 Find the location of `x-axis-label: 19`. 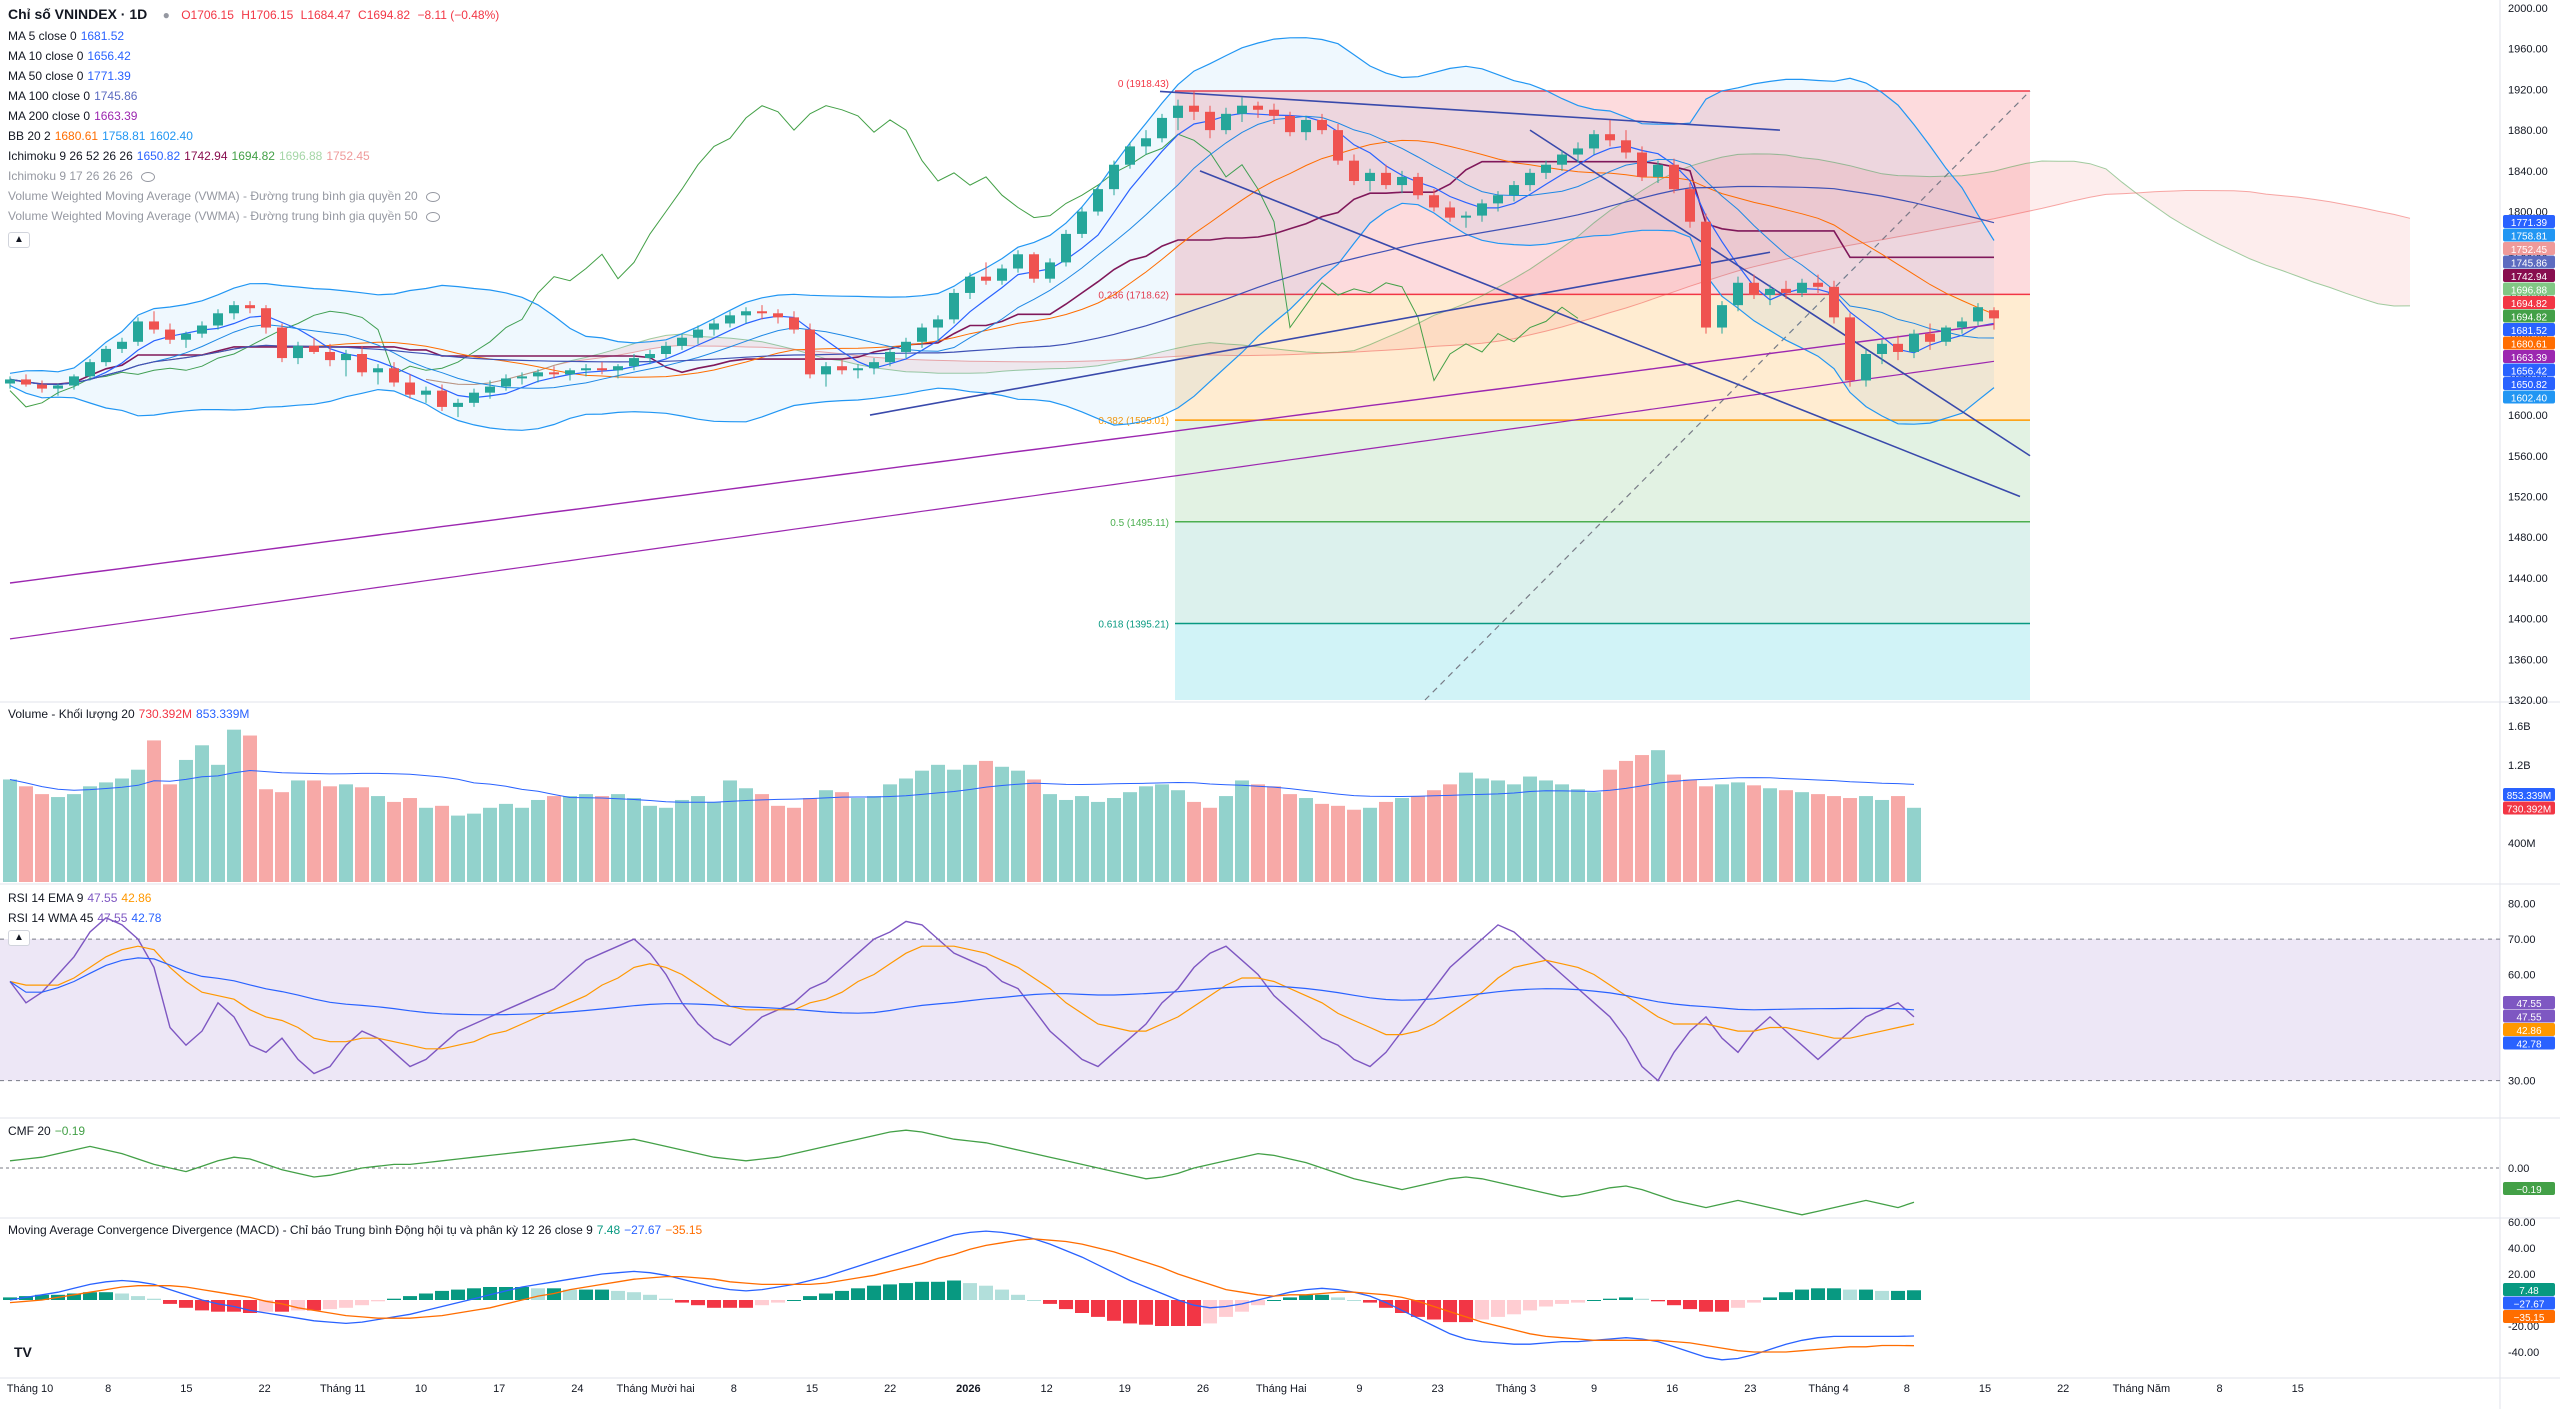

x-axis-label: 19 is located at coordinates (1125, 1389).